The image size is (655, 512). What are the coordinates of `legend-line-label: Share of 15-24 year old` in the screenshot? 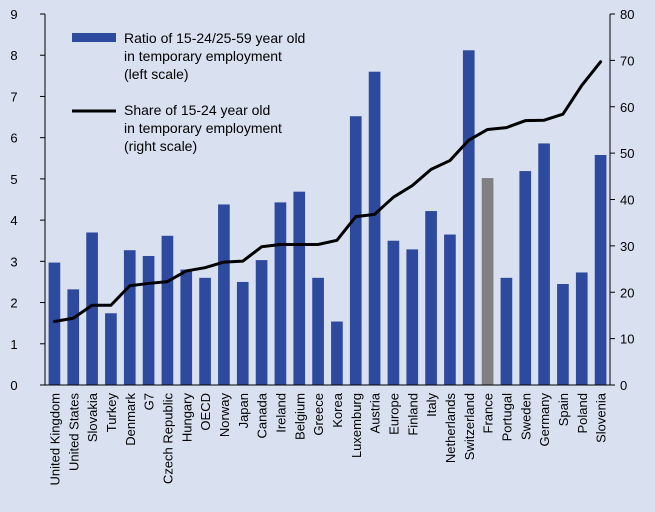 It's located at (197, 110).